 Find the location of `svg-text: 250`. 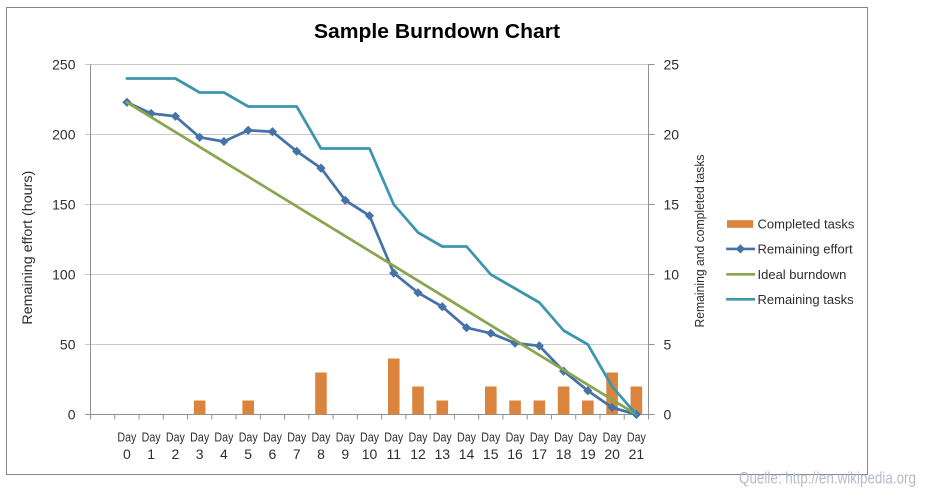

svg-text: 250 is located at coordinates (64, 65).